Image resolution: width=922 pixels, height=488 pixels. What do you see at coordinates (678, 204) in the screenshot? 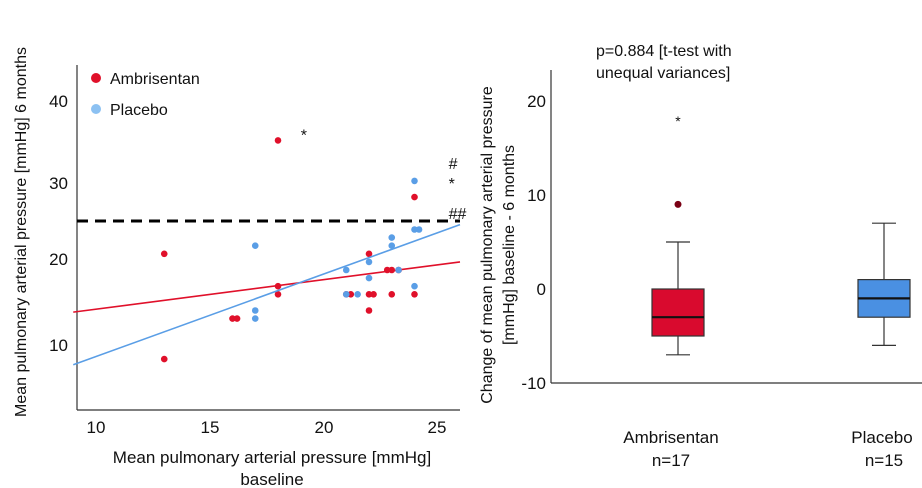
I see `outlier-ambrisentan` at bounding box center [678, 204].